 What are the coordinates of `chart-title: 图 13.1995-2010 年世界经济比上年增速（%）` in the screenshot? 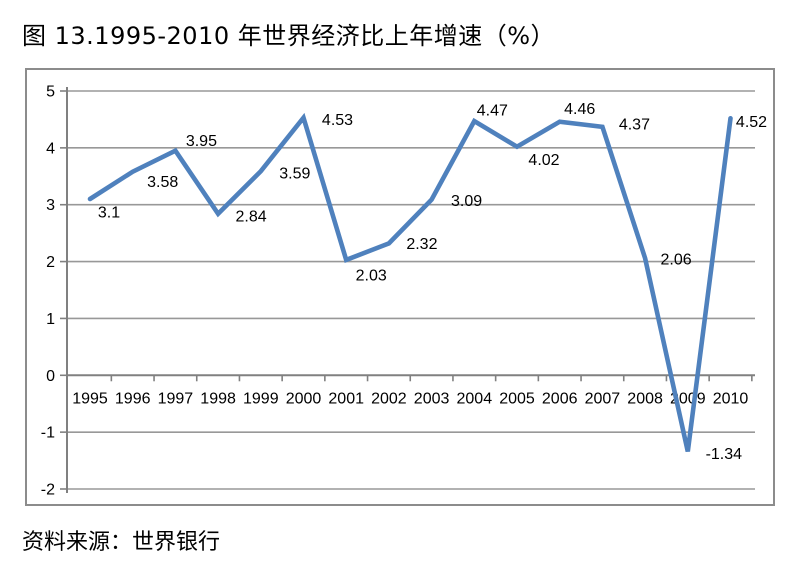 It's located at (289, 36).